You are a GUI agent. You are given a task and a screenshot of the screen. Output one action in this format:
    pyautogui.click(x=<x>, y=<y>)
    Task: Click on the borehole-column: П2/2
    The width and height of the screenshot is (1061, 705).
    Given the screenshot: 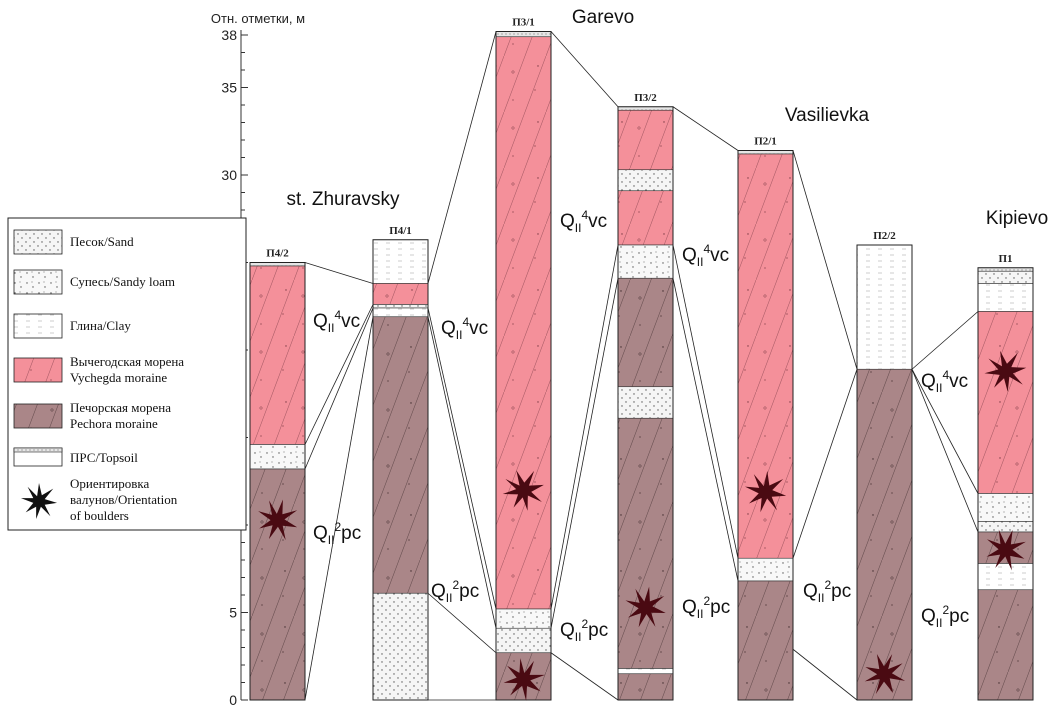 What is the action you would take?
    pyautogui.click(x=884, y=465)
    